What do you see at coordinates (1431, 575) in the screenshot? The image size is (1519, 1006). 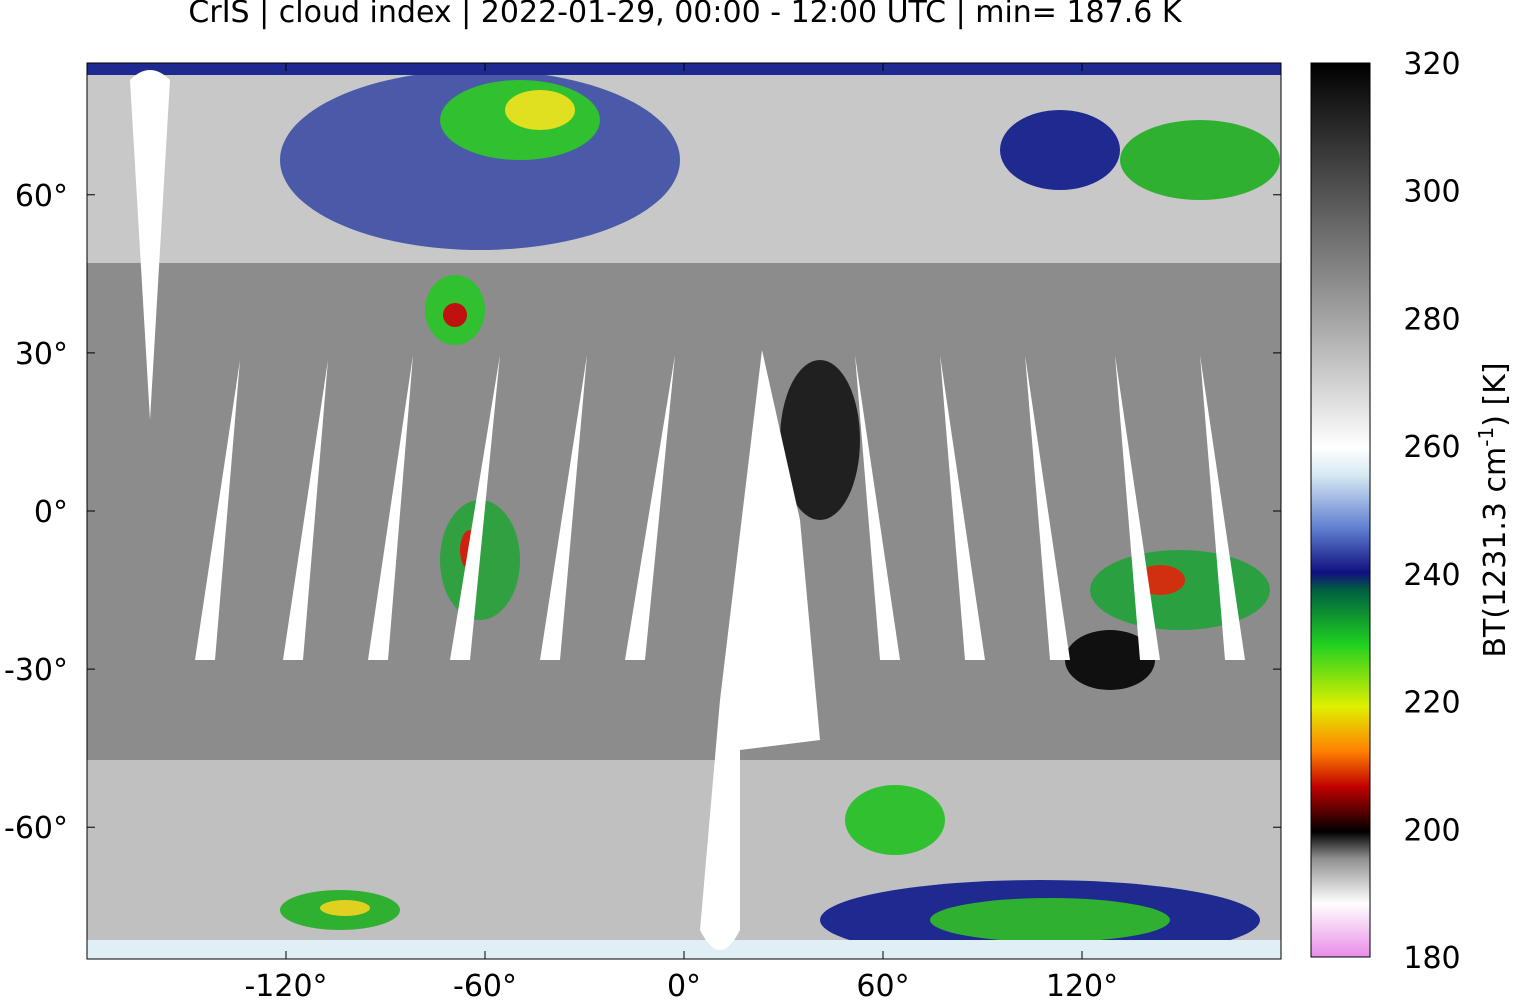 I see `colorbar-tick-label: 240` at bounding box center [1431, 575].